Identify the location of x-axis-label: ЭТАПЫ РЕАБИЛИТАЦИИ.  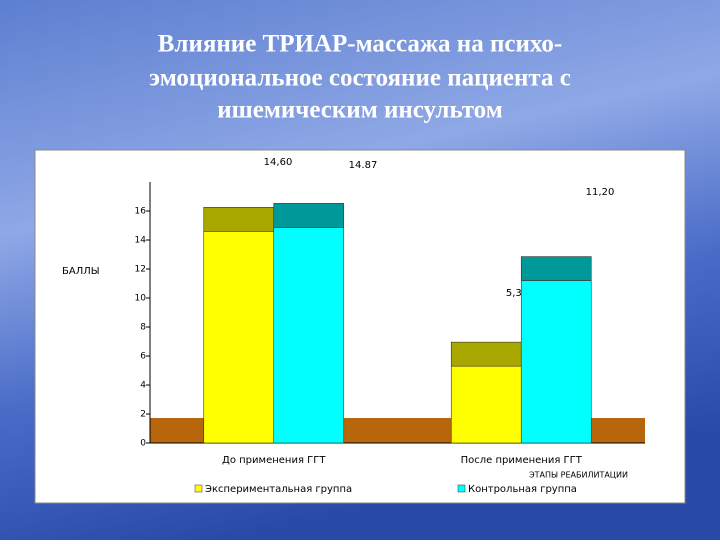
(578, 475).